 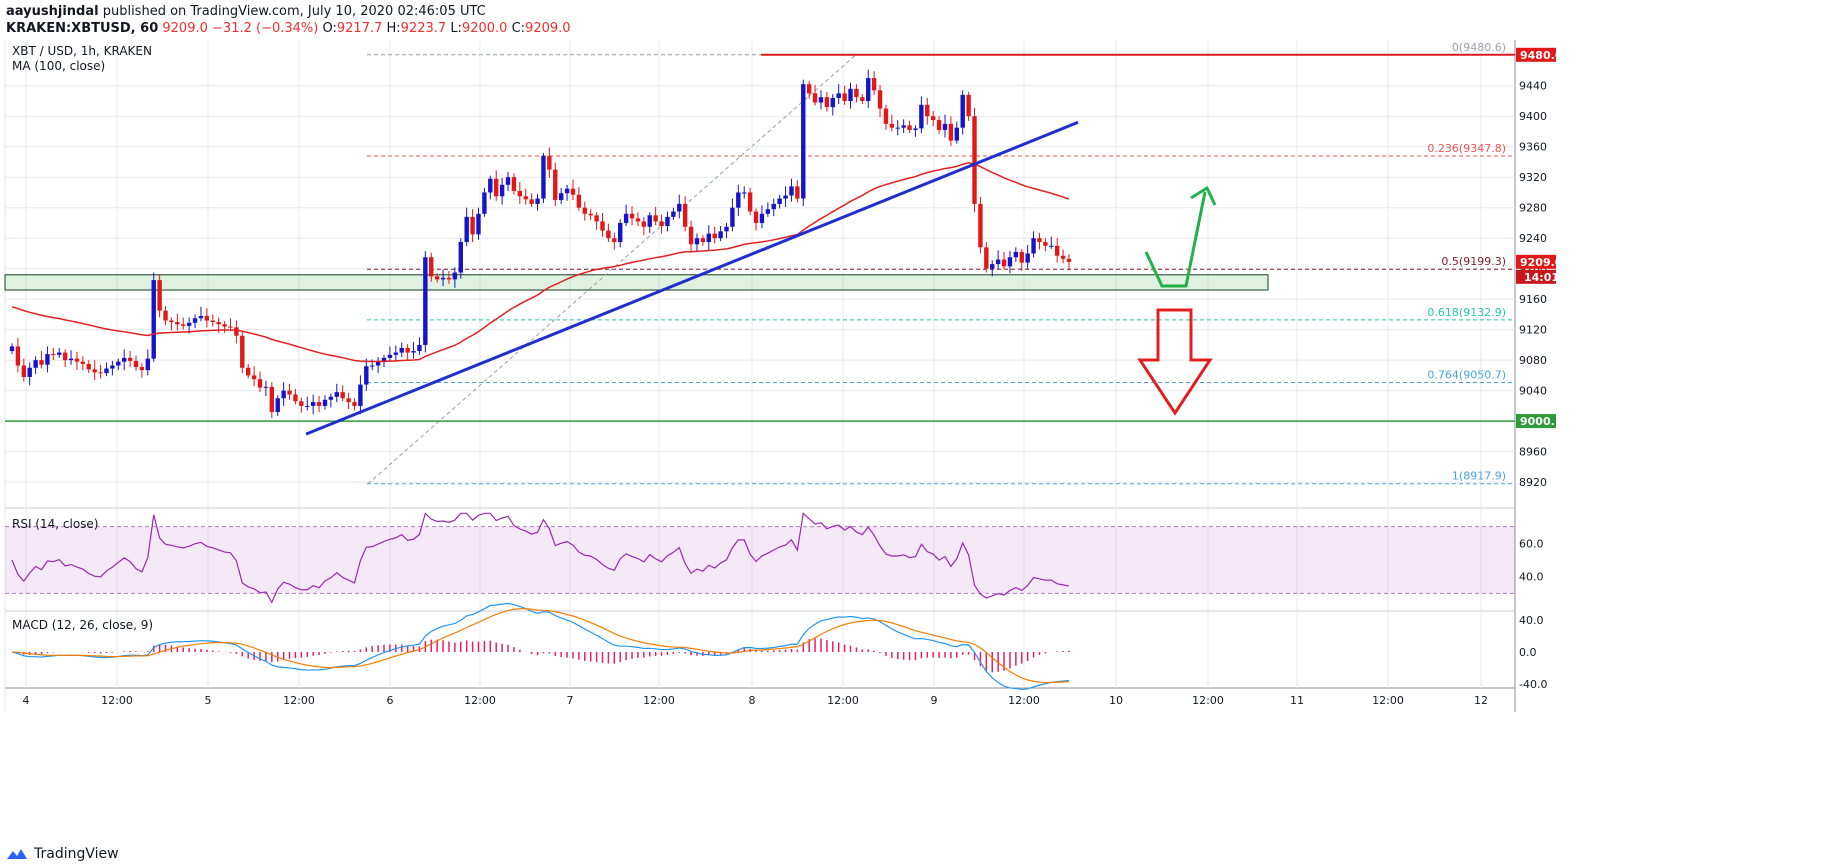 What do you see at coordinates (1536, 54) in the screenshot?
I see `price-tag-9480.6` at bounding box center [1536, 54].